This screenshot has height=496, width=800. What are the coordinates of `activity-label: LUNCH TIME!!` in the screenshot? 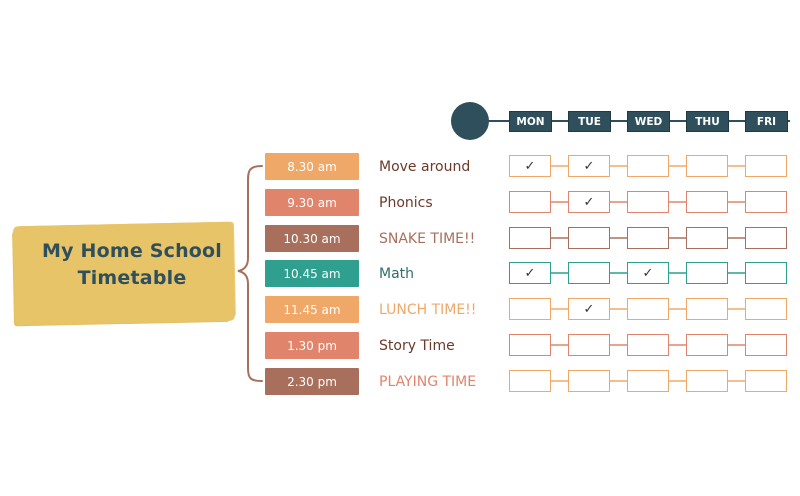 It's located at (428, 309).